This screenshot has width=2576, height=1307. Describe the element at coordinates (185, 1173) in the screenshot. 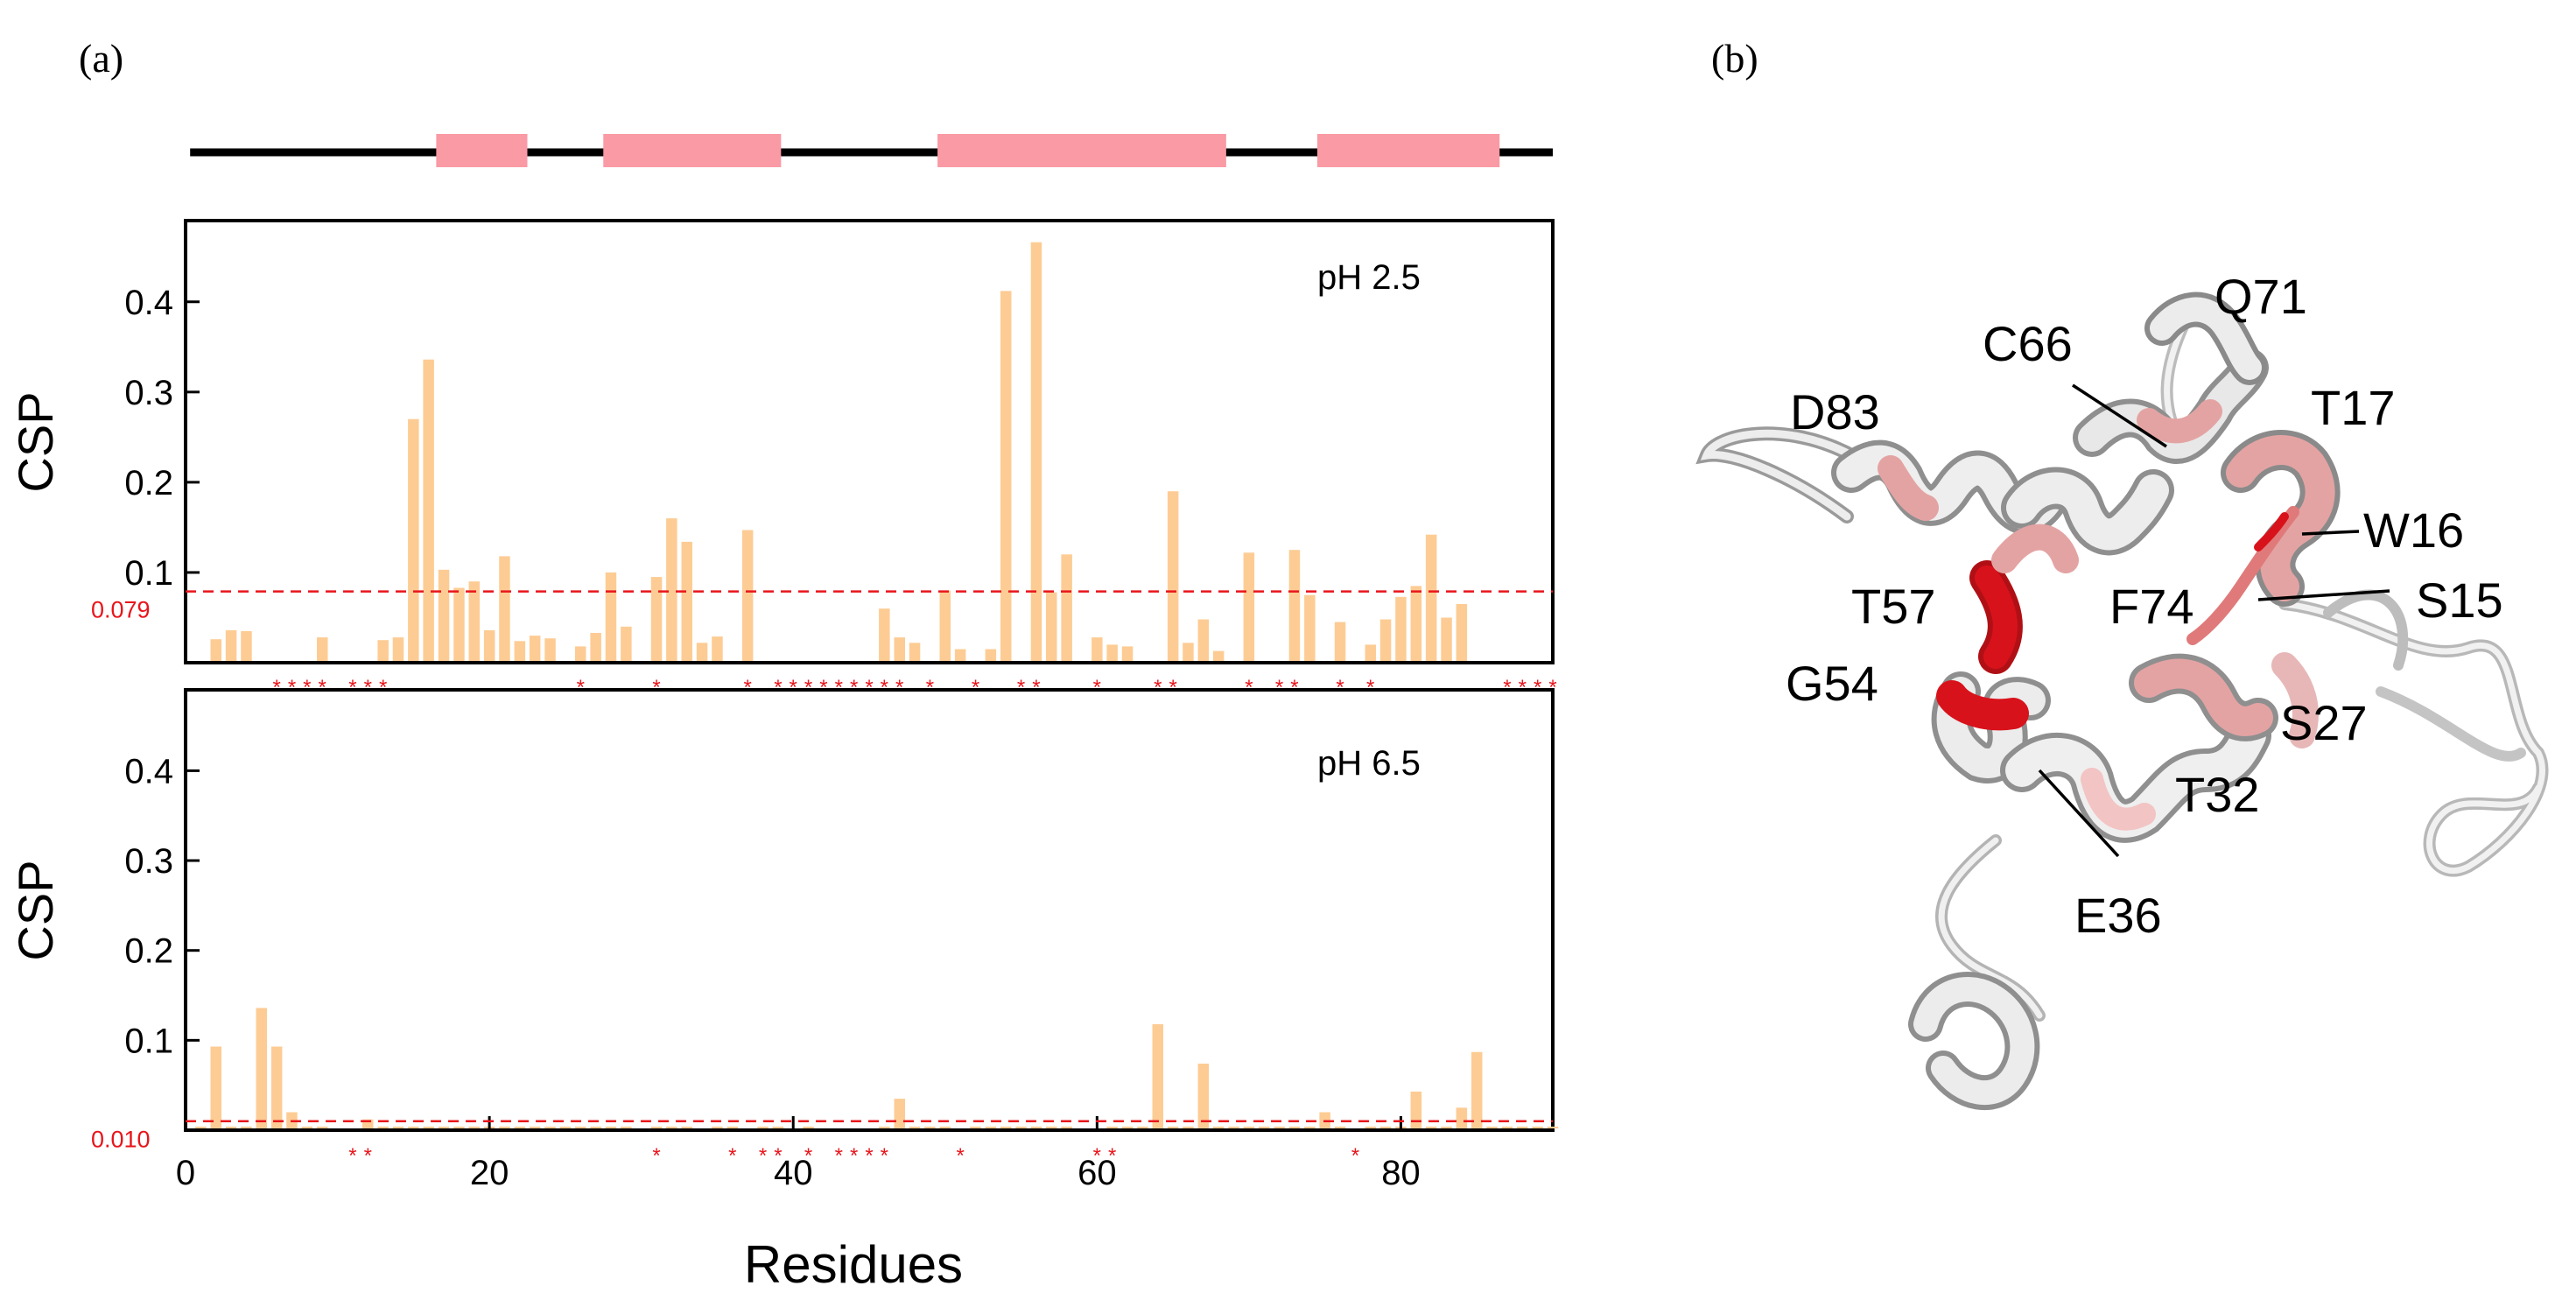

I see `x-tick-label: 0` at that location.